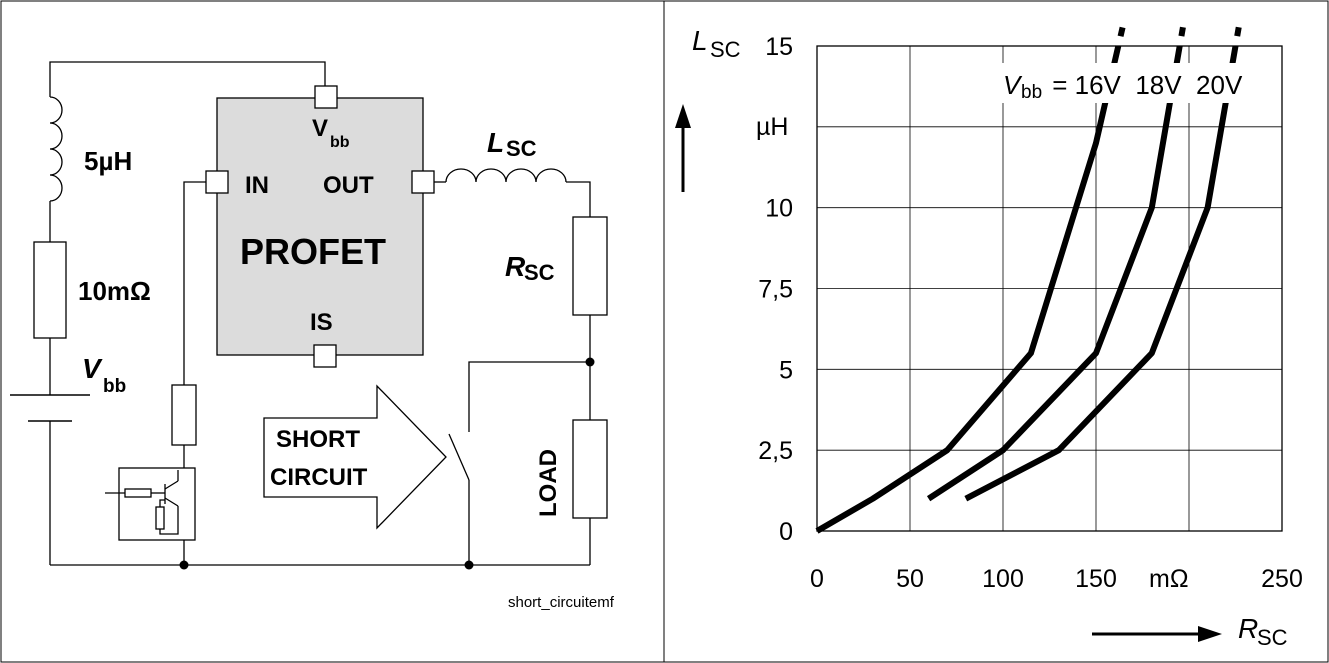 The height and width of the screenshot is (663, 1329). Describe the element at coordinates (169, 520) in the screenshot. I see `driver-wire-e` at that location.